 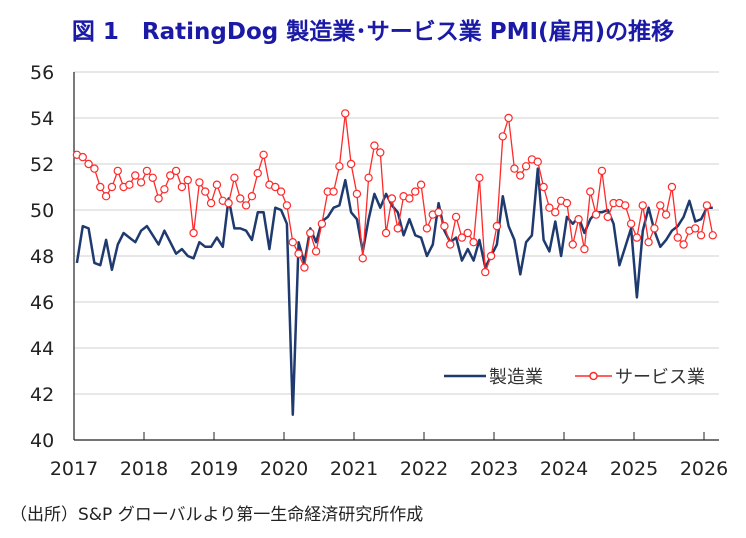 I want to click on source-note: （出所）S&P グローバルより第一生命経済研究所作成, so click(x=217, y=515).